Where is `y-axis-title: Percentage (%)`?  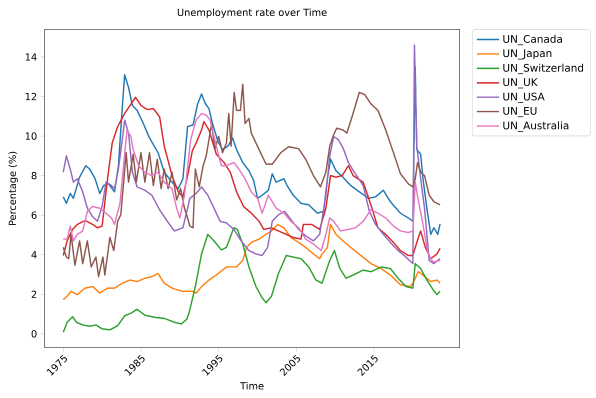 y-axis-title: Percentage (%) is located at coordinates (13, 189).